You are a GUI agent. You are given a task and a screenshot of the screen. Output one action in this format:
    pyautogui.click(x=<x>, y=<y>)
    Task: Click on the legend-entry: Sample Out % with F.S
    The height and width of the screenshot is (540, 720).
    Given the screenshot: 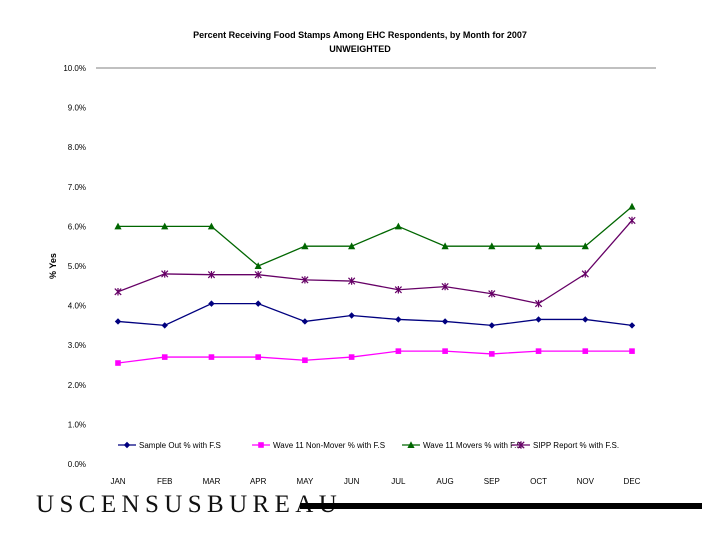 What is the action you would take?
    pyautogui.click(x=169, y=445)
    